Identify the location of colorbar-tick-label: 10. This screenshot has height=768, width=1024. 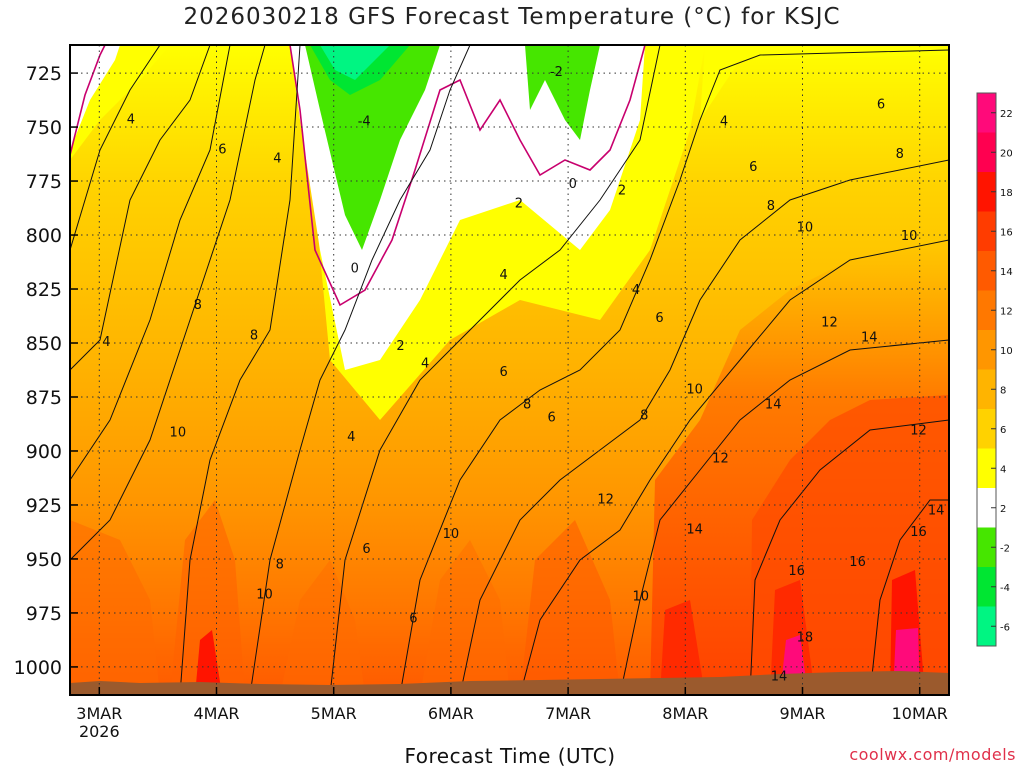
(1006, 351).